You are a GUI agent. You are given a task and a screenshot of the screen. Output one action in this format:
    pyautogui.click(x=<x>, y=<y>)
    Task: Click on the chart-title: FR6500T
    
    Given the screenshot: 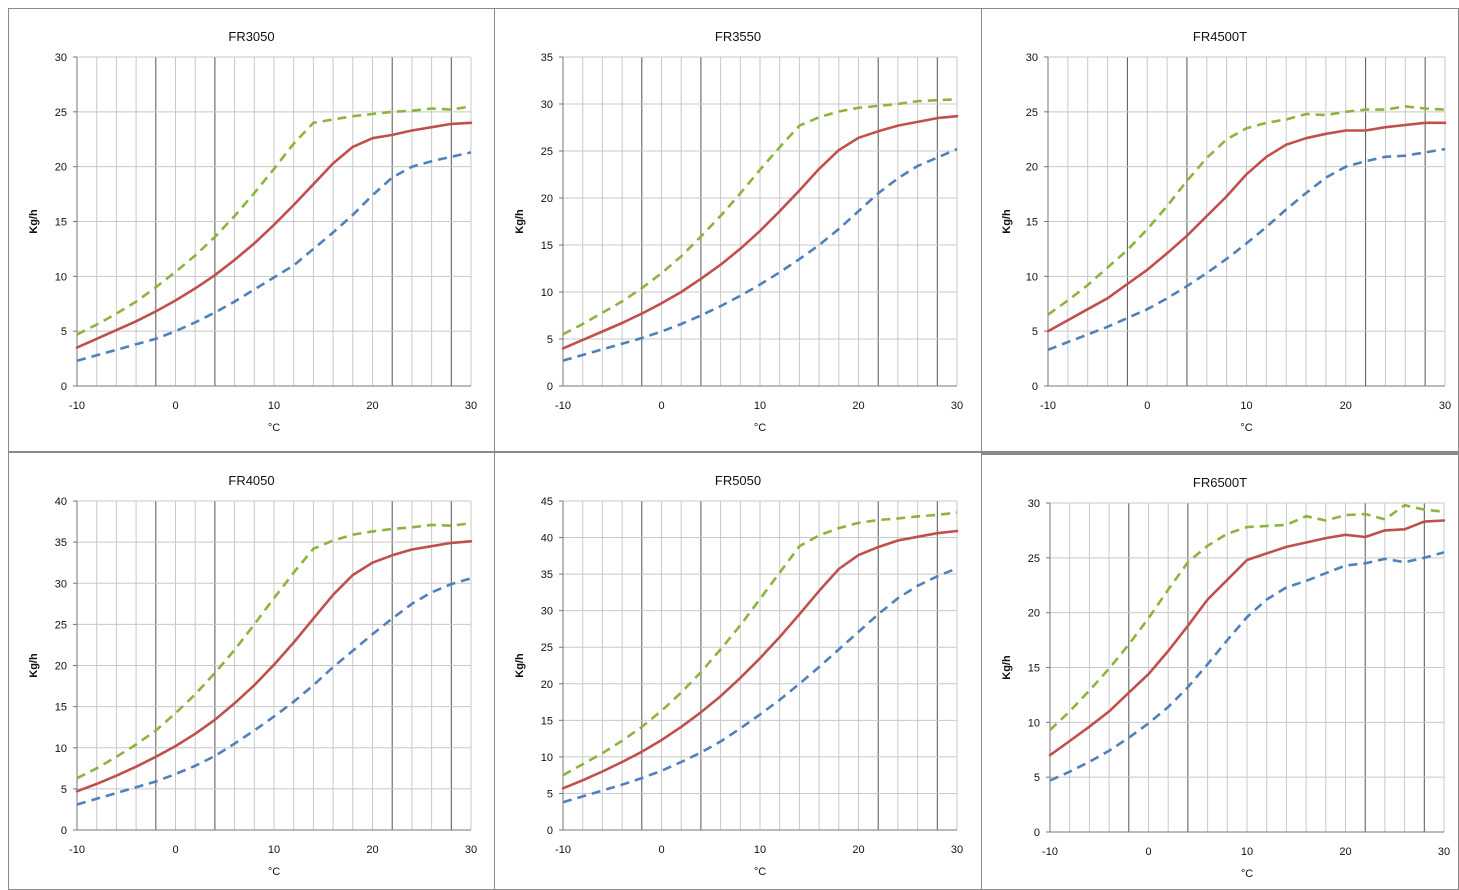 What is the action you would take?
    pyautogui.click(x=1220, y=482)
    